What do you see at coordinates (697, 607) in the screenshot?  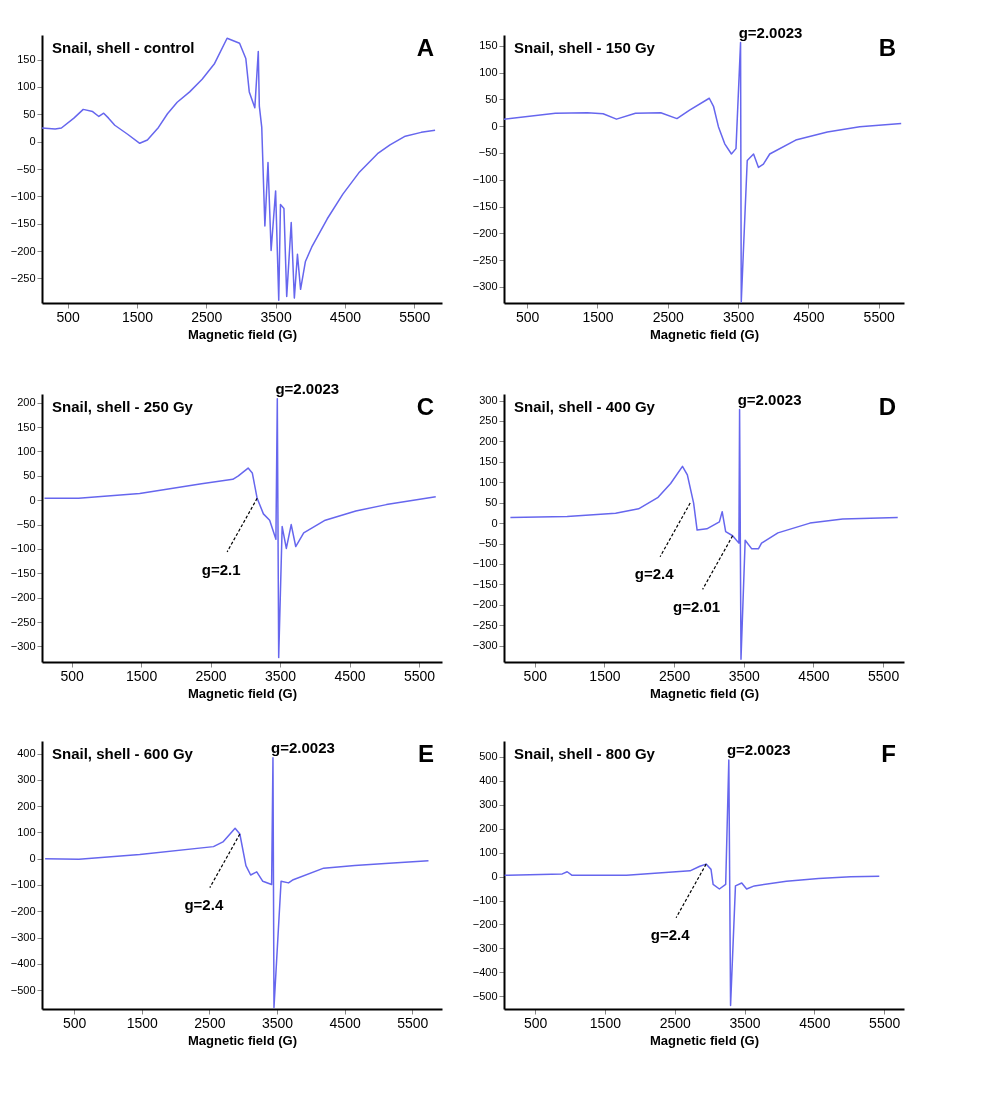 I see `annotation: g=2.01` at bounding box center [697, 607].